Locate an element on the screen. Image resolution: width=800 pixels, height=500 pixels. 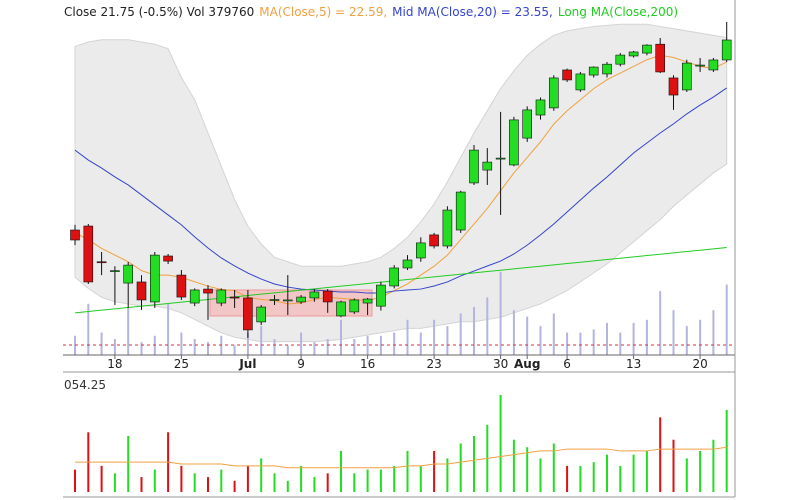
legend-entry: MA(Close,5) = 22.59, is located at coordinates (323, 12).